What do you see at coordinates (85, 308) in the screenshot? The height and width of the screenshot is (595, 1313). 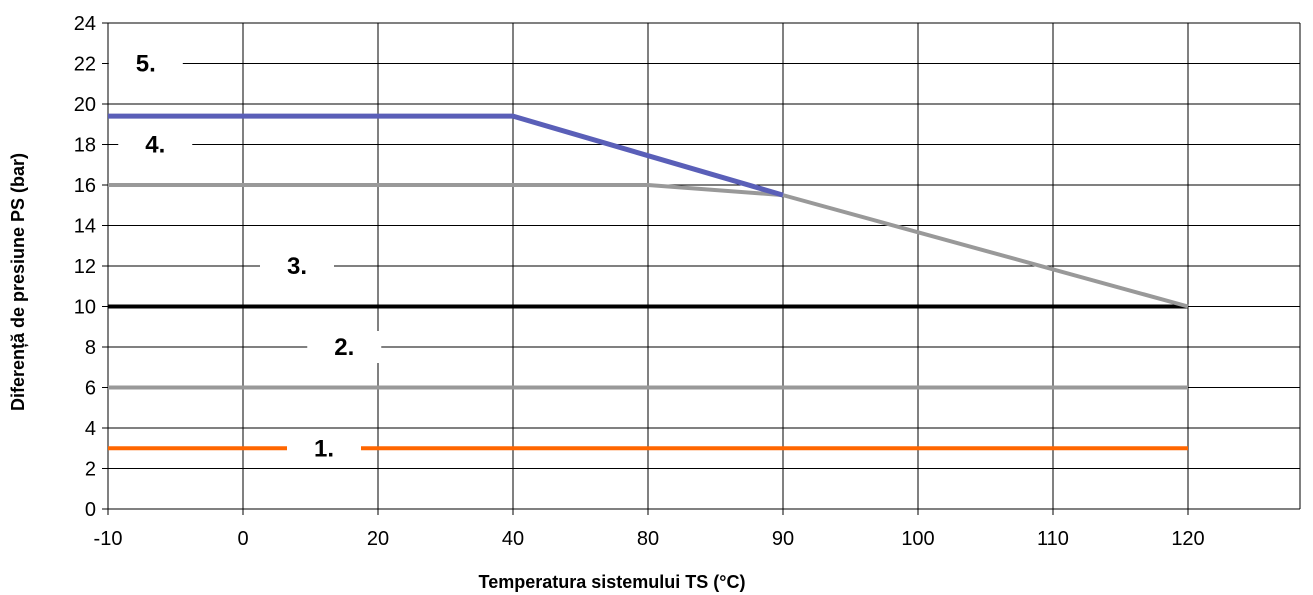 I see `y-tick-label: 10` at bounding box center [85, 308].